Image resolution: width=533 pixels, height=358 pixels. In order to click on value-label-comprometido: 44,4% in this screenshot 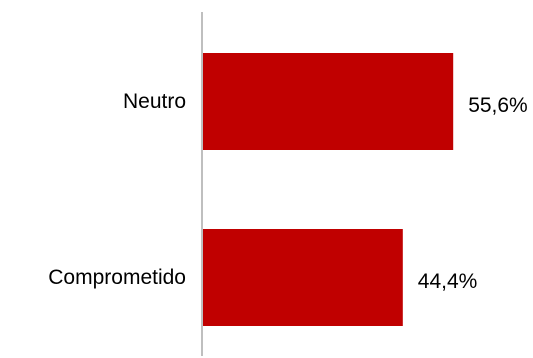, I will do `click(448, 281)`.